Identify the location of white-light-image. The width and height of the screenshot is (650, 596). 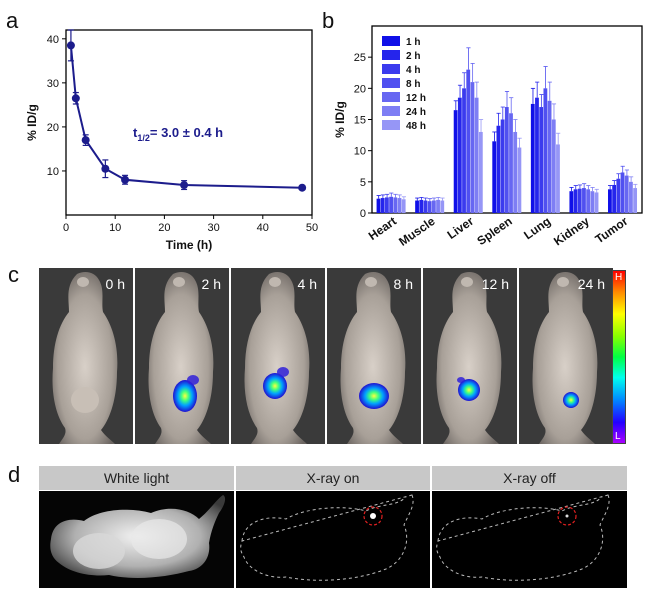
(136, 539).